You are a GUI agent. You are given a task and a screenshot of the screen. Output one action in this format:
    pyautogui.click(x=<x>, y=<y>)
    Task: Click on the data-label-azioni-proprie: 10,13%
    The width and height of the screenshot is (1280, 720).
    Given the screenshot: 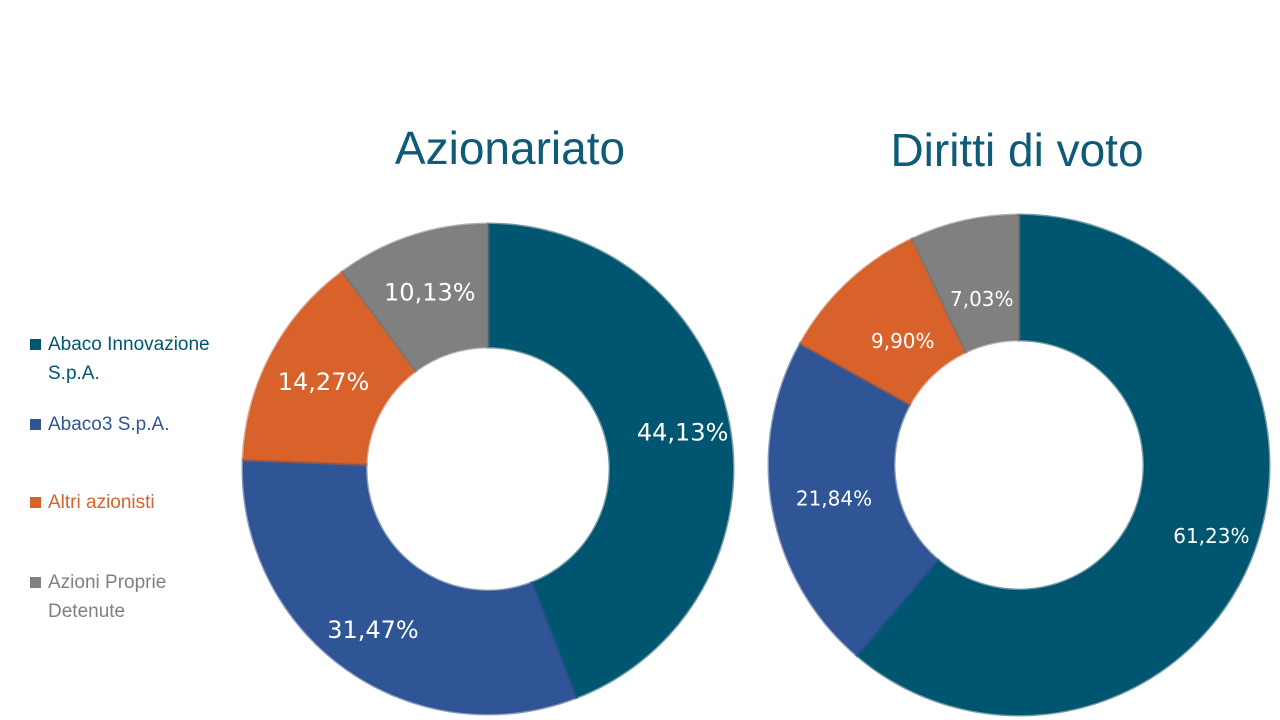 What is the action you would take?
    pyautogui.click(x=430, y=292)
    